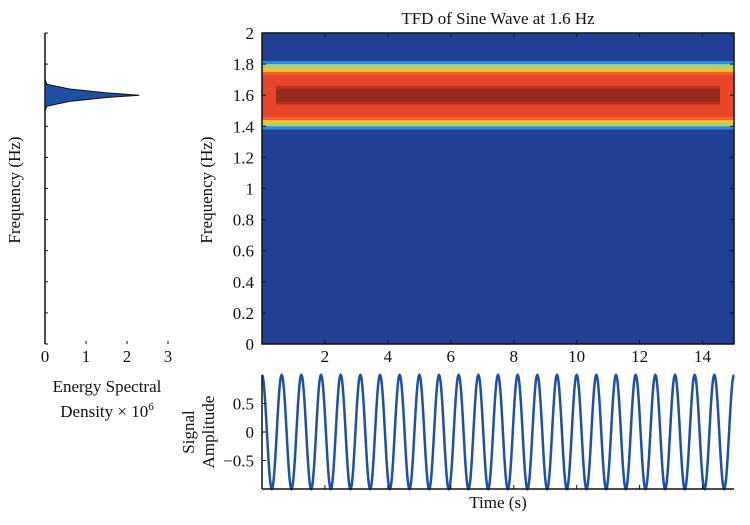  I want to click on tfd-ytick-label: 1.6, so click(243, 95).